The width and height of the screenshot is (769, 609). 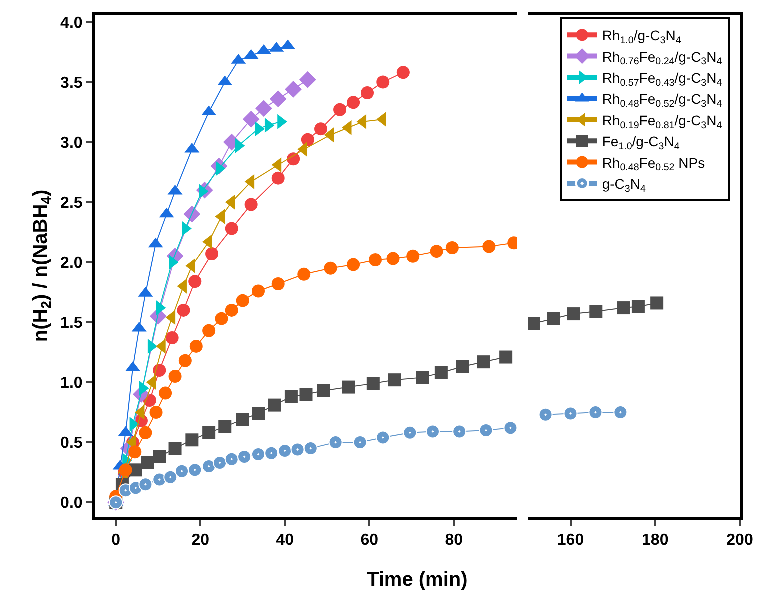 I want to click on legend-label: Rh$_{1.0}$/g-C$_{3}$N$_{4}$, so click(x=642, y=37).